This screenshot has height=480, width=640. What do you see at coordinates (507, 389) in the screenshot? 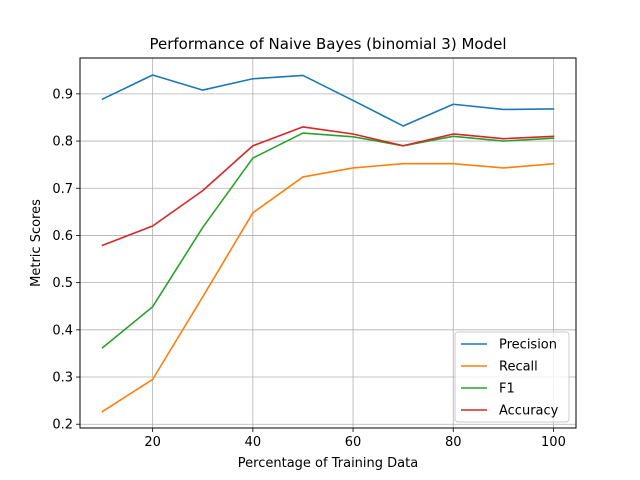
I see `legend-label-f1: F1` at bounding box center [507, 389].